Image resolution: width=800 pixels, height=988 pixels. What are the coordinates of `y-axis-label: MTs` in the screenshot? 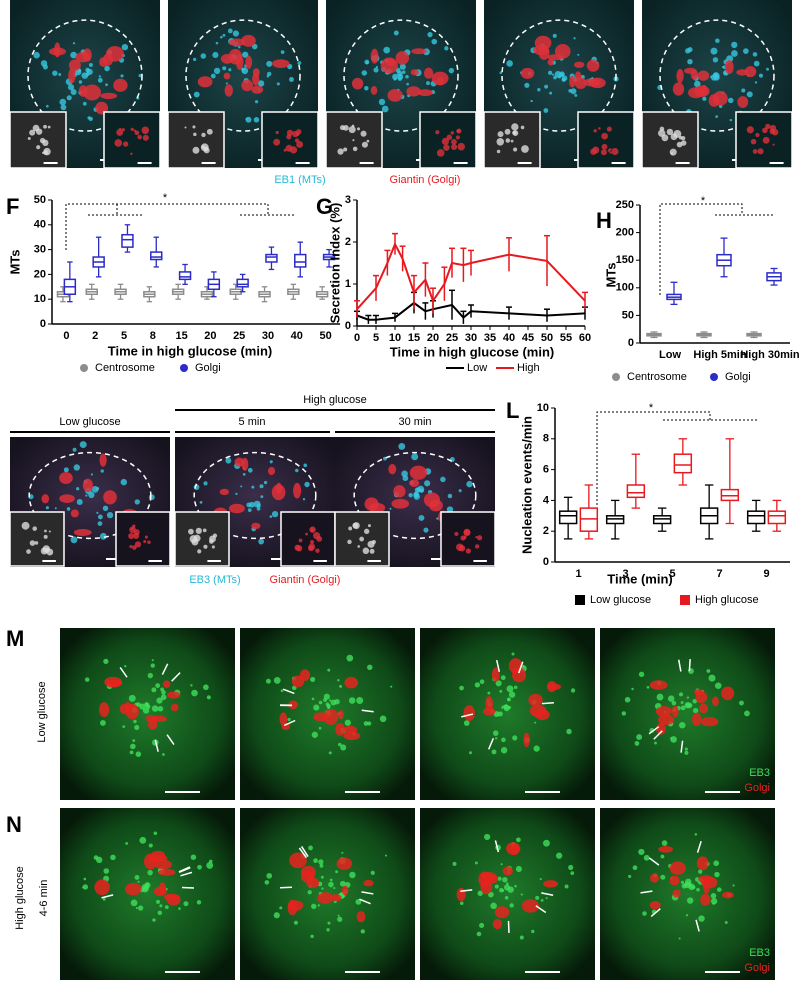 It's located at (14, 261).